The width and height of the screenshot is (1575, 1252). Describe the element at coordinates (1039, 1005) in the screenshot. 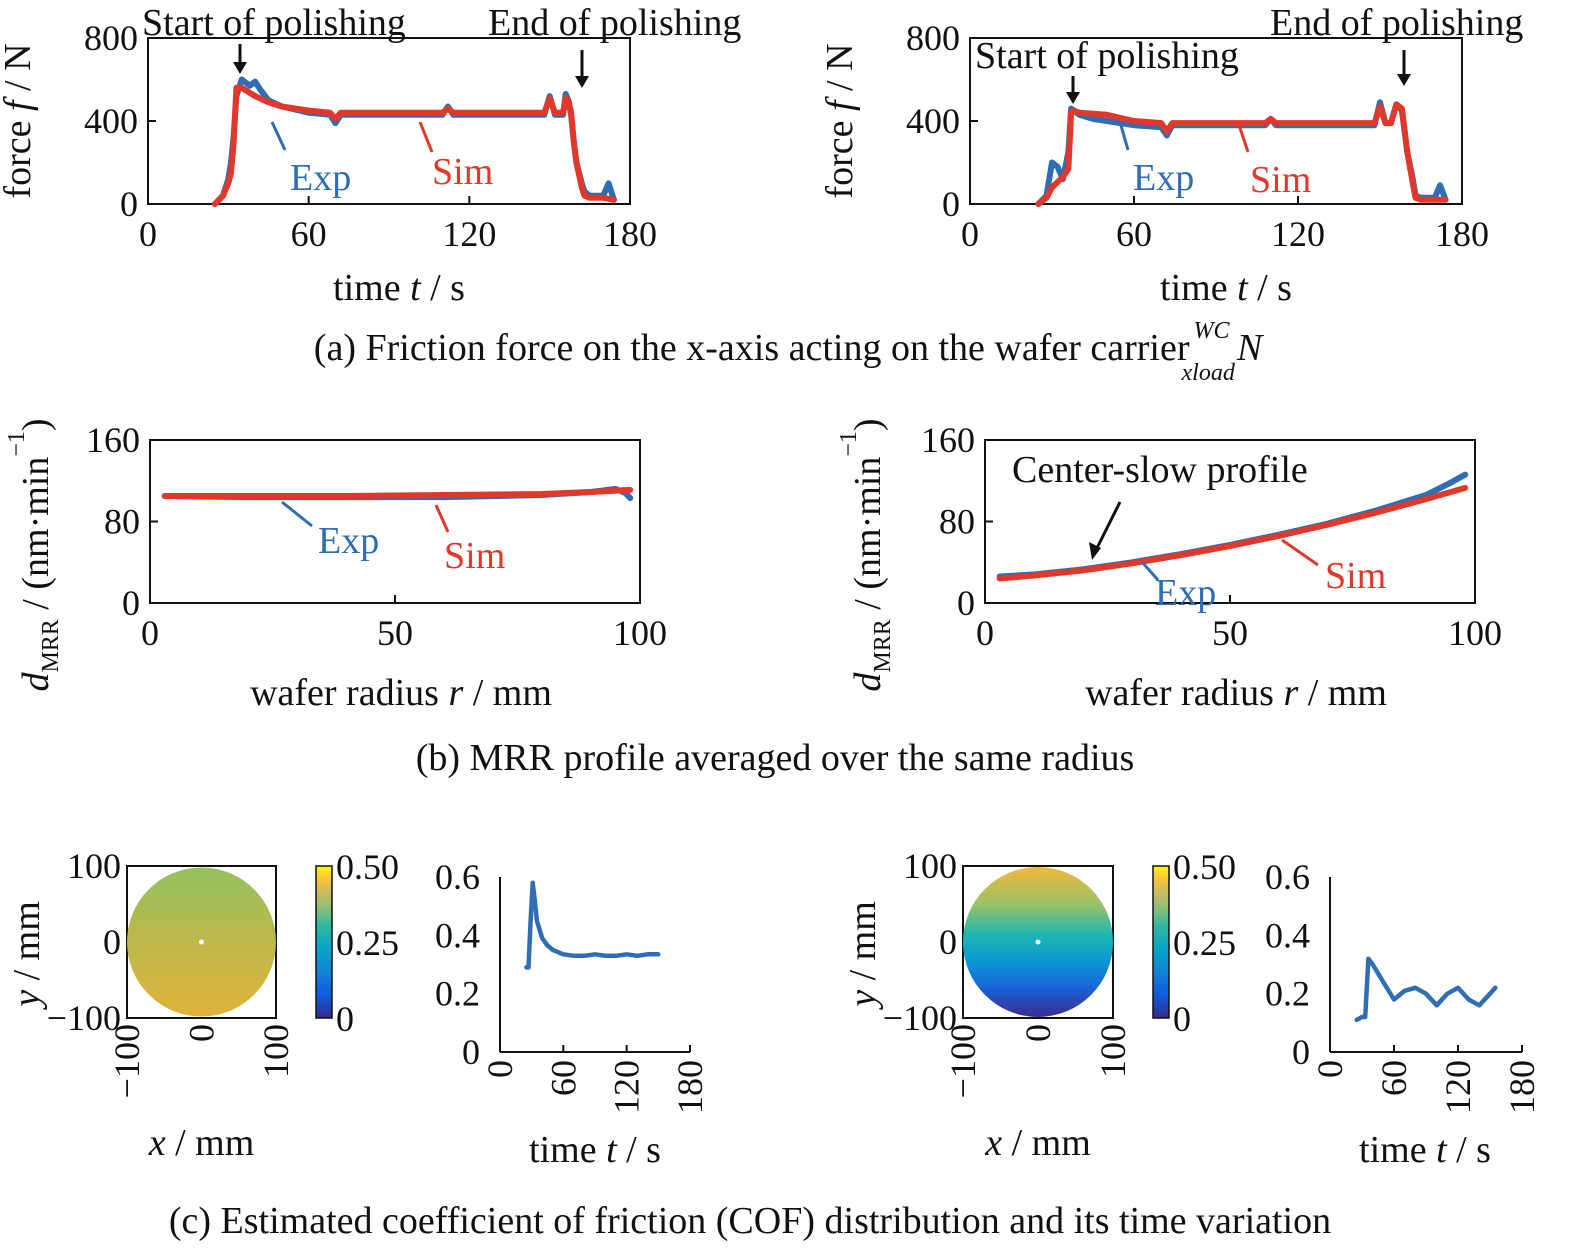

I see `c-right-map-chart: 100 0 −100−100 0 100 x / mm y / mm 0.50 0.25 0` at that location.